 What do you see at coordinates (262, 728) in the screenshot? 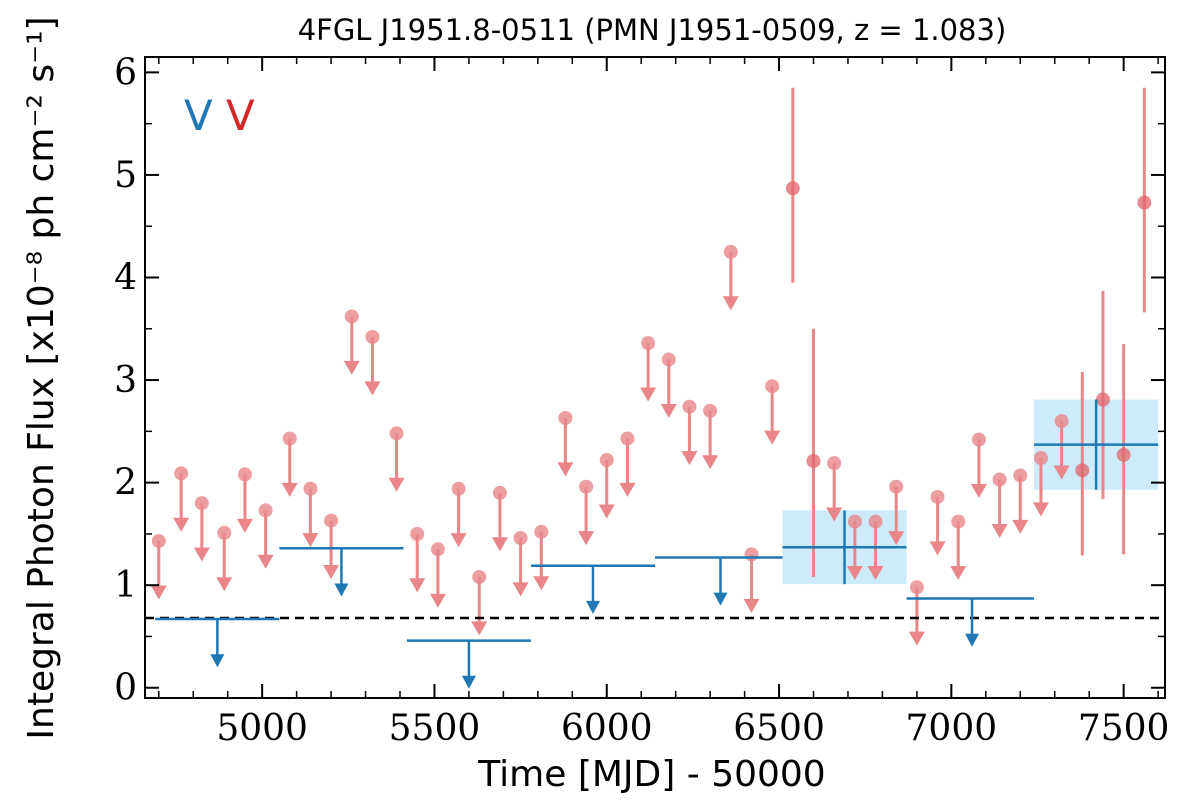
I see `x-tick-label-0: 5000` at bounding box center [262, 728].